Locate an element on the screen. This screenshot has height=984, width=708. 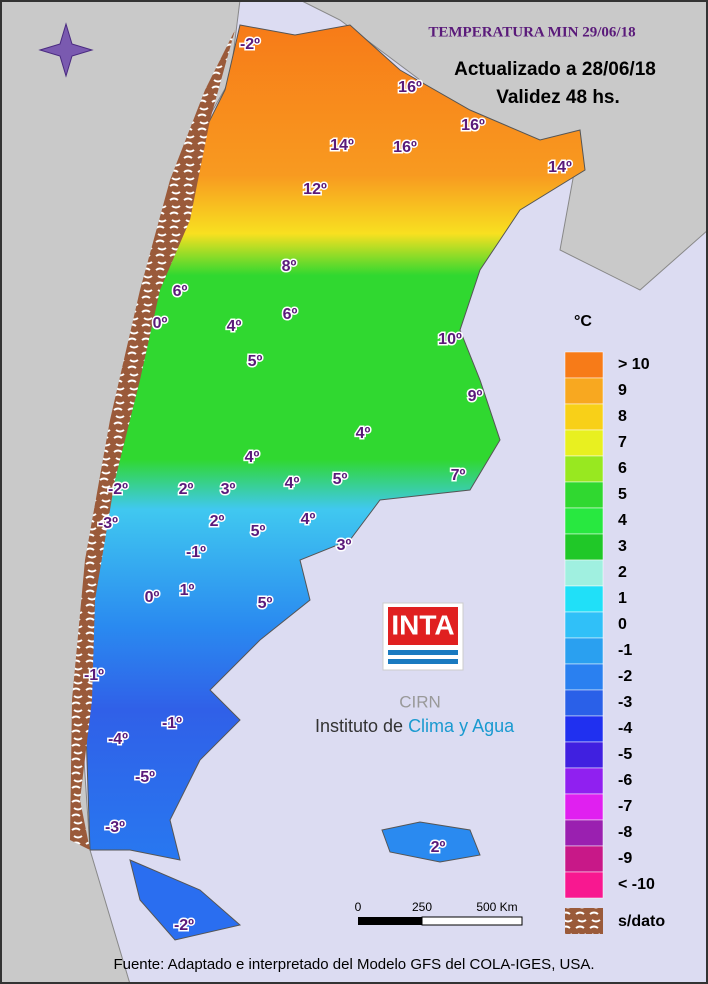
temp-label: -3º is located at coordinates (108, 523).